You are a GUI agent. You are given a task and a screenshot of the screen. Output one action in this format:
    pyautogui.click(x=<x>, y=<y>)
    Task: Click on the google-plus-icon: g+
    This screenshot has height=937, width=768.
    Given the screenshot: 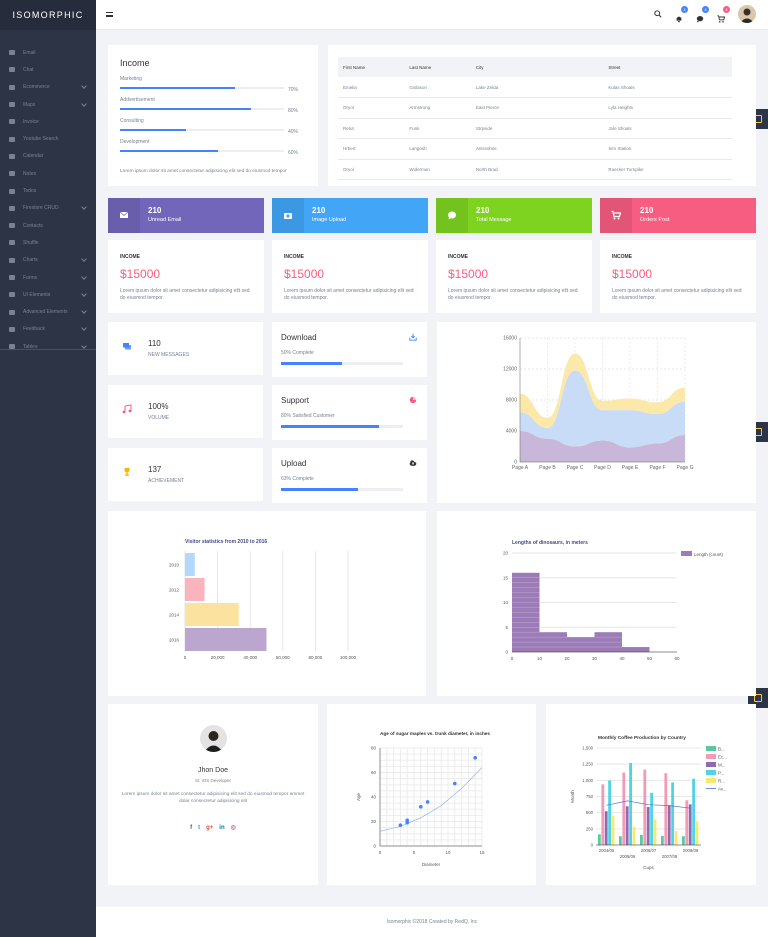 What is the action you would take?
    pyautogui.click(x=210, y=828)
    